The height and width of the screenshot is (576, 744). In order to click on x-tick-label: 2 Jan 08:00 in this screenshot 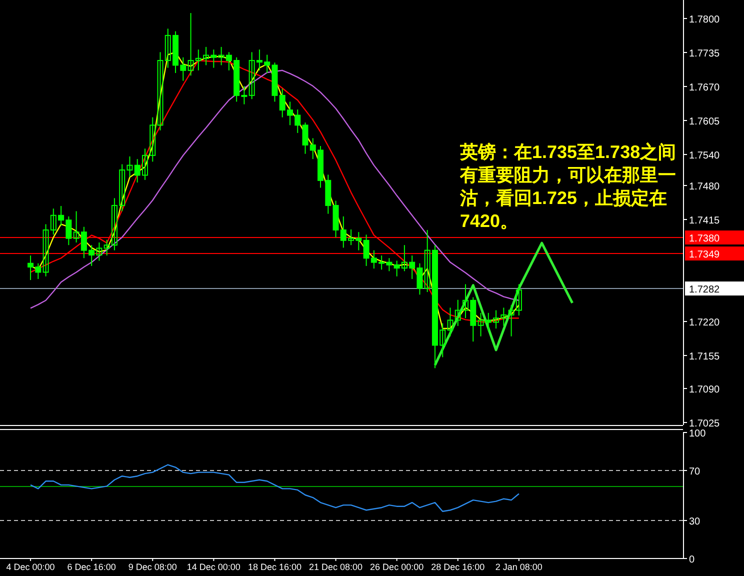, I will do `click(518, 567)`.